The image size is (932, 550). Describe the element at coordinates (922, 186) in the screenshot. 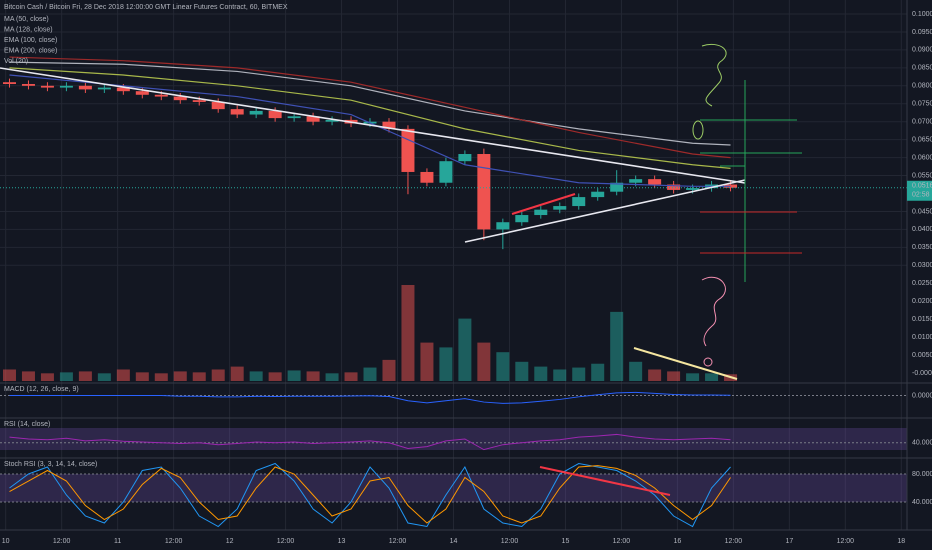

I see `price-label: 0.0516` at that location.